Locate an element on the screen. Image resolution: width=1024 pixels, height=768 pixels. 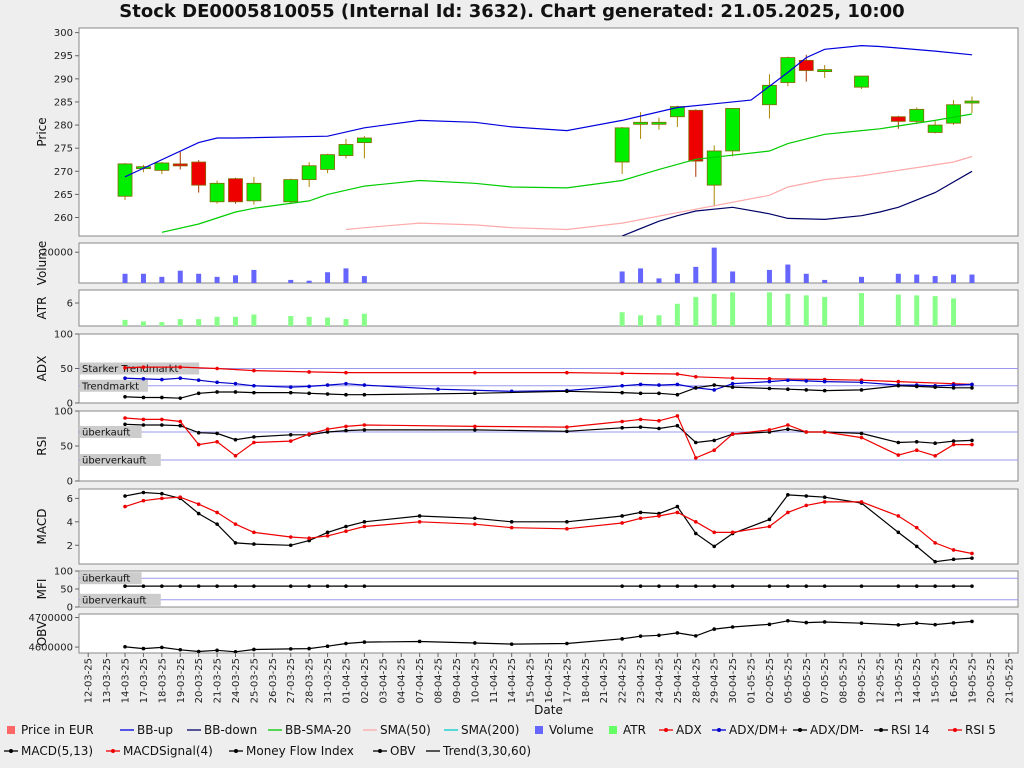
rsi-ytick-label: 100 is located at coordinates (63, 412).